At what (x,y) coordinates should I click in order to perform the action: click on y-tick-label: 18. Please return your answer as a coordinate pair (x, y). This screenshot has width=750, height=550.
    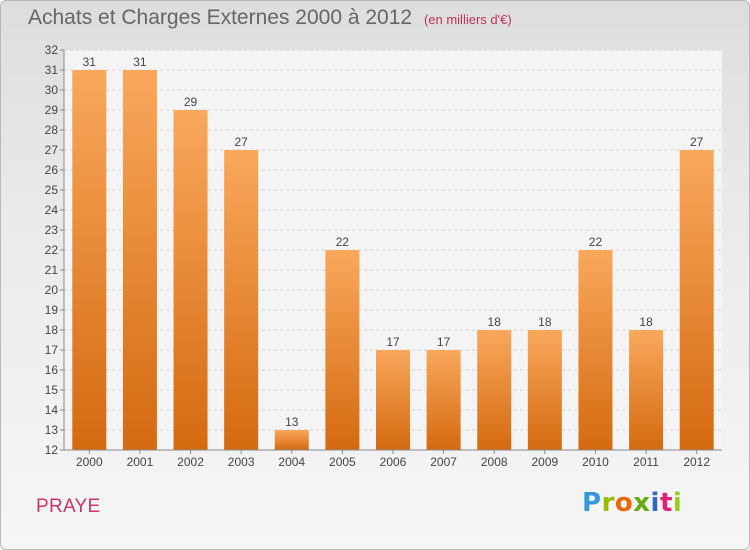
    Looking at the image, I should click on (52, 330).